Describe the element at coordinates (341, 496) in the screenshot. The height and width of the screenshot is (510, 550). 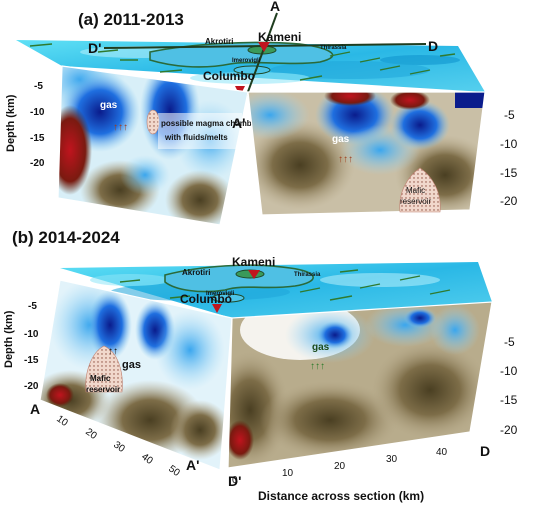
I see `panel-b-distance-axis-label: Distance across section (km)` at that location.